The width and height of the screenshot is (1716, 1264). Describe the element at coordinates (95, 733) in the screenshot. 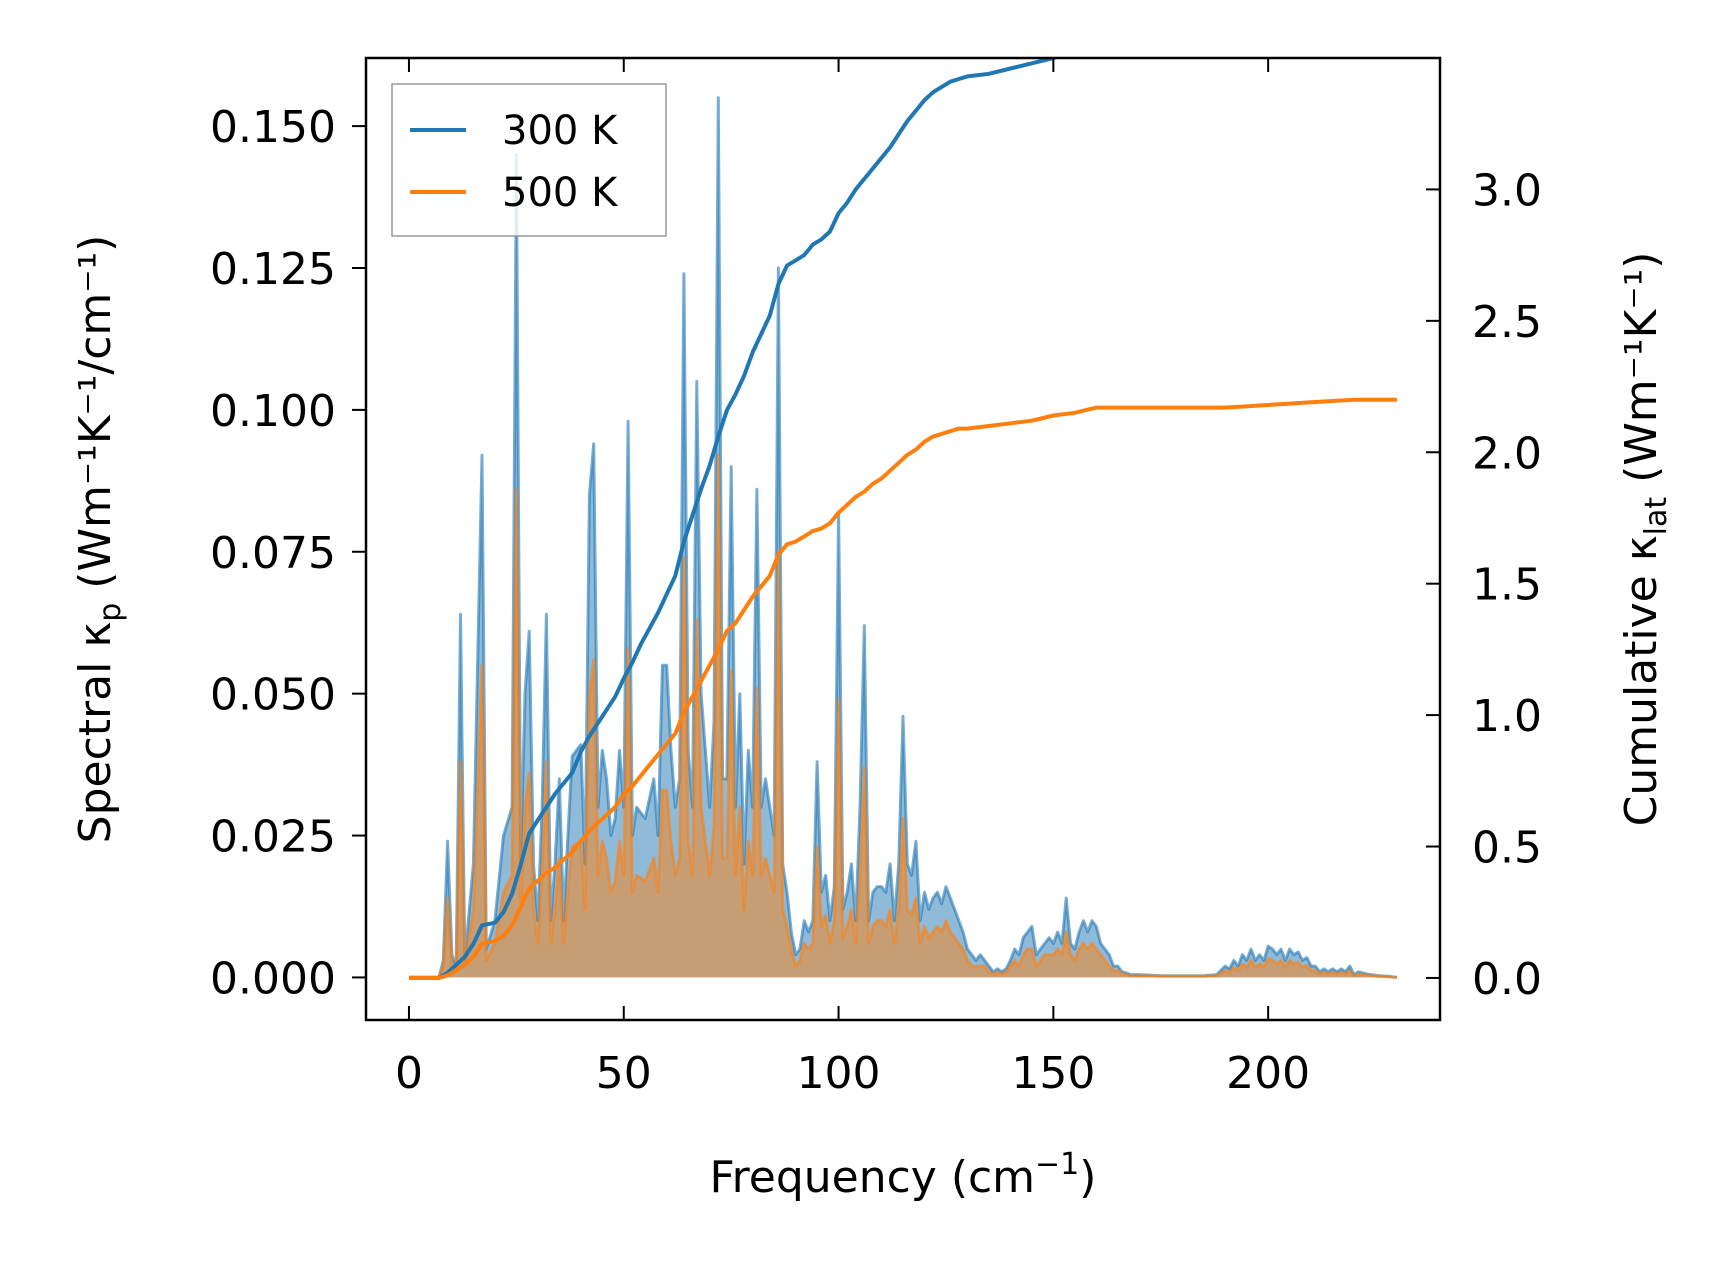

I see `y-axis-title-text: Spectral κ` at that location.